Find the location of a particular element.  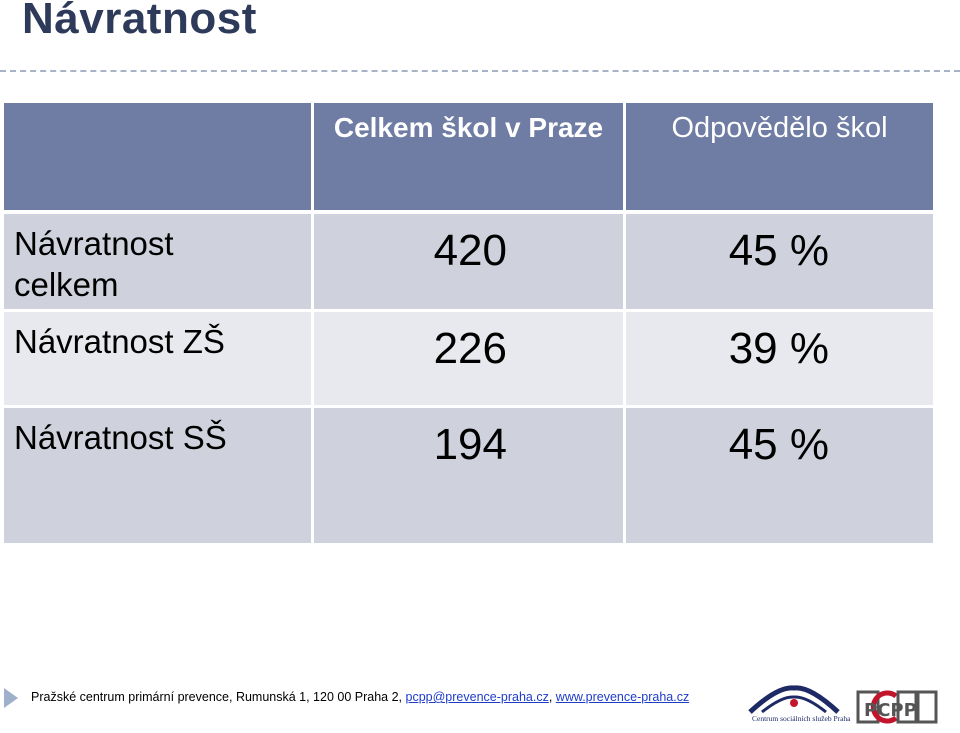

row-total-cell: 194 is located at coordinates (470, 475).